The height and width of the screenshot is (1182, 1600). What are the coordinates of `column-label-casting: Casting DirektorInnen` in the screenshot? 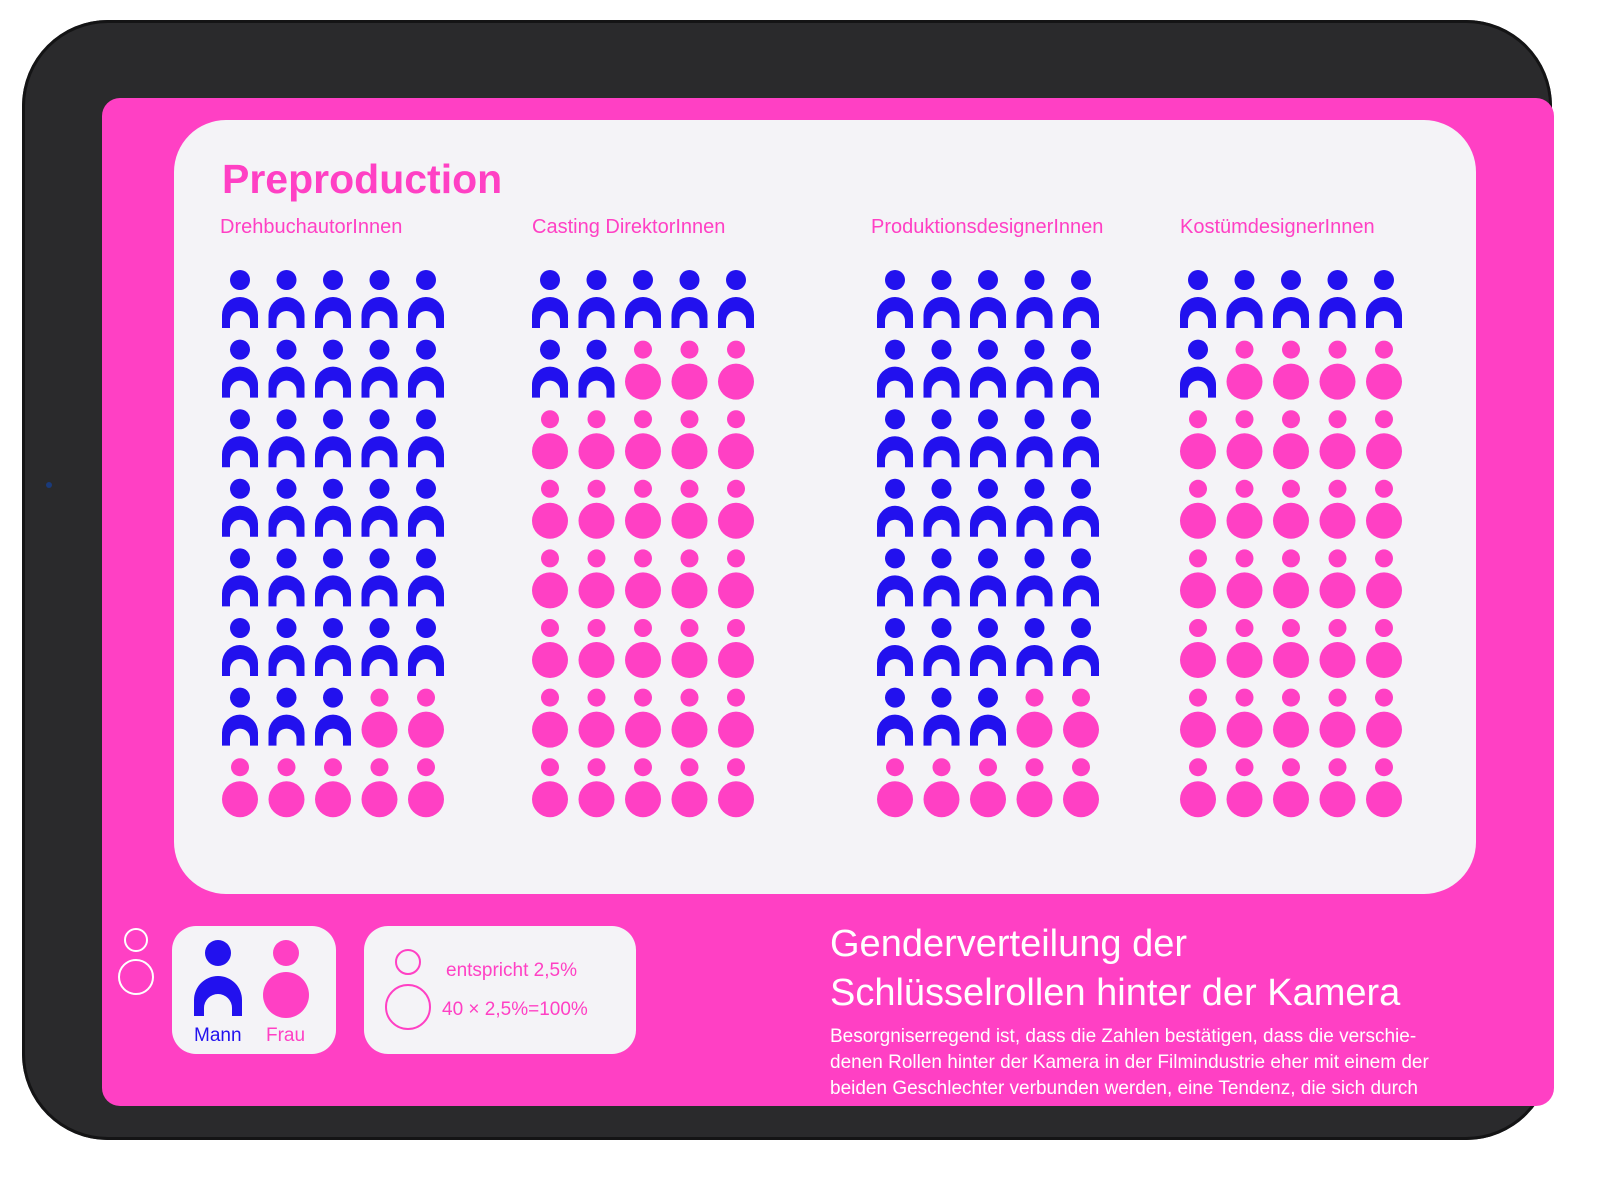 It's located at (629, 227).